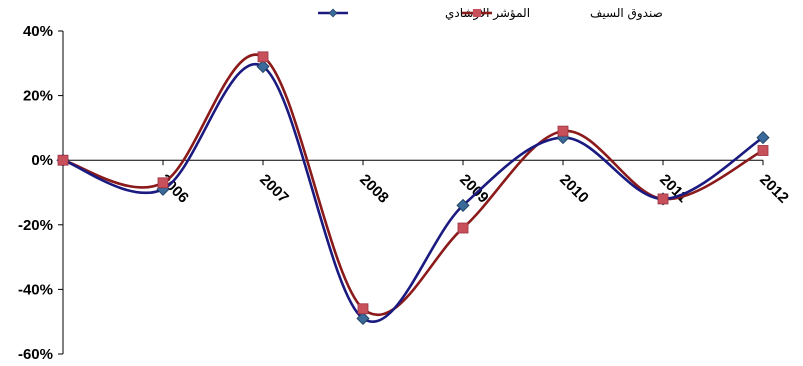  I want to click on y-tick-label: 20%, so click(38, 96).